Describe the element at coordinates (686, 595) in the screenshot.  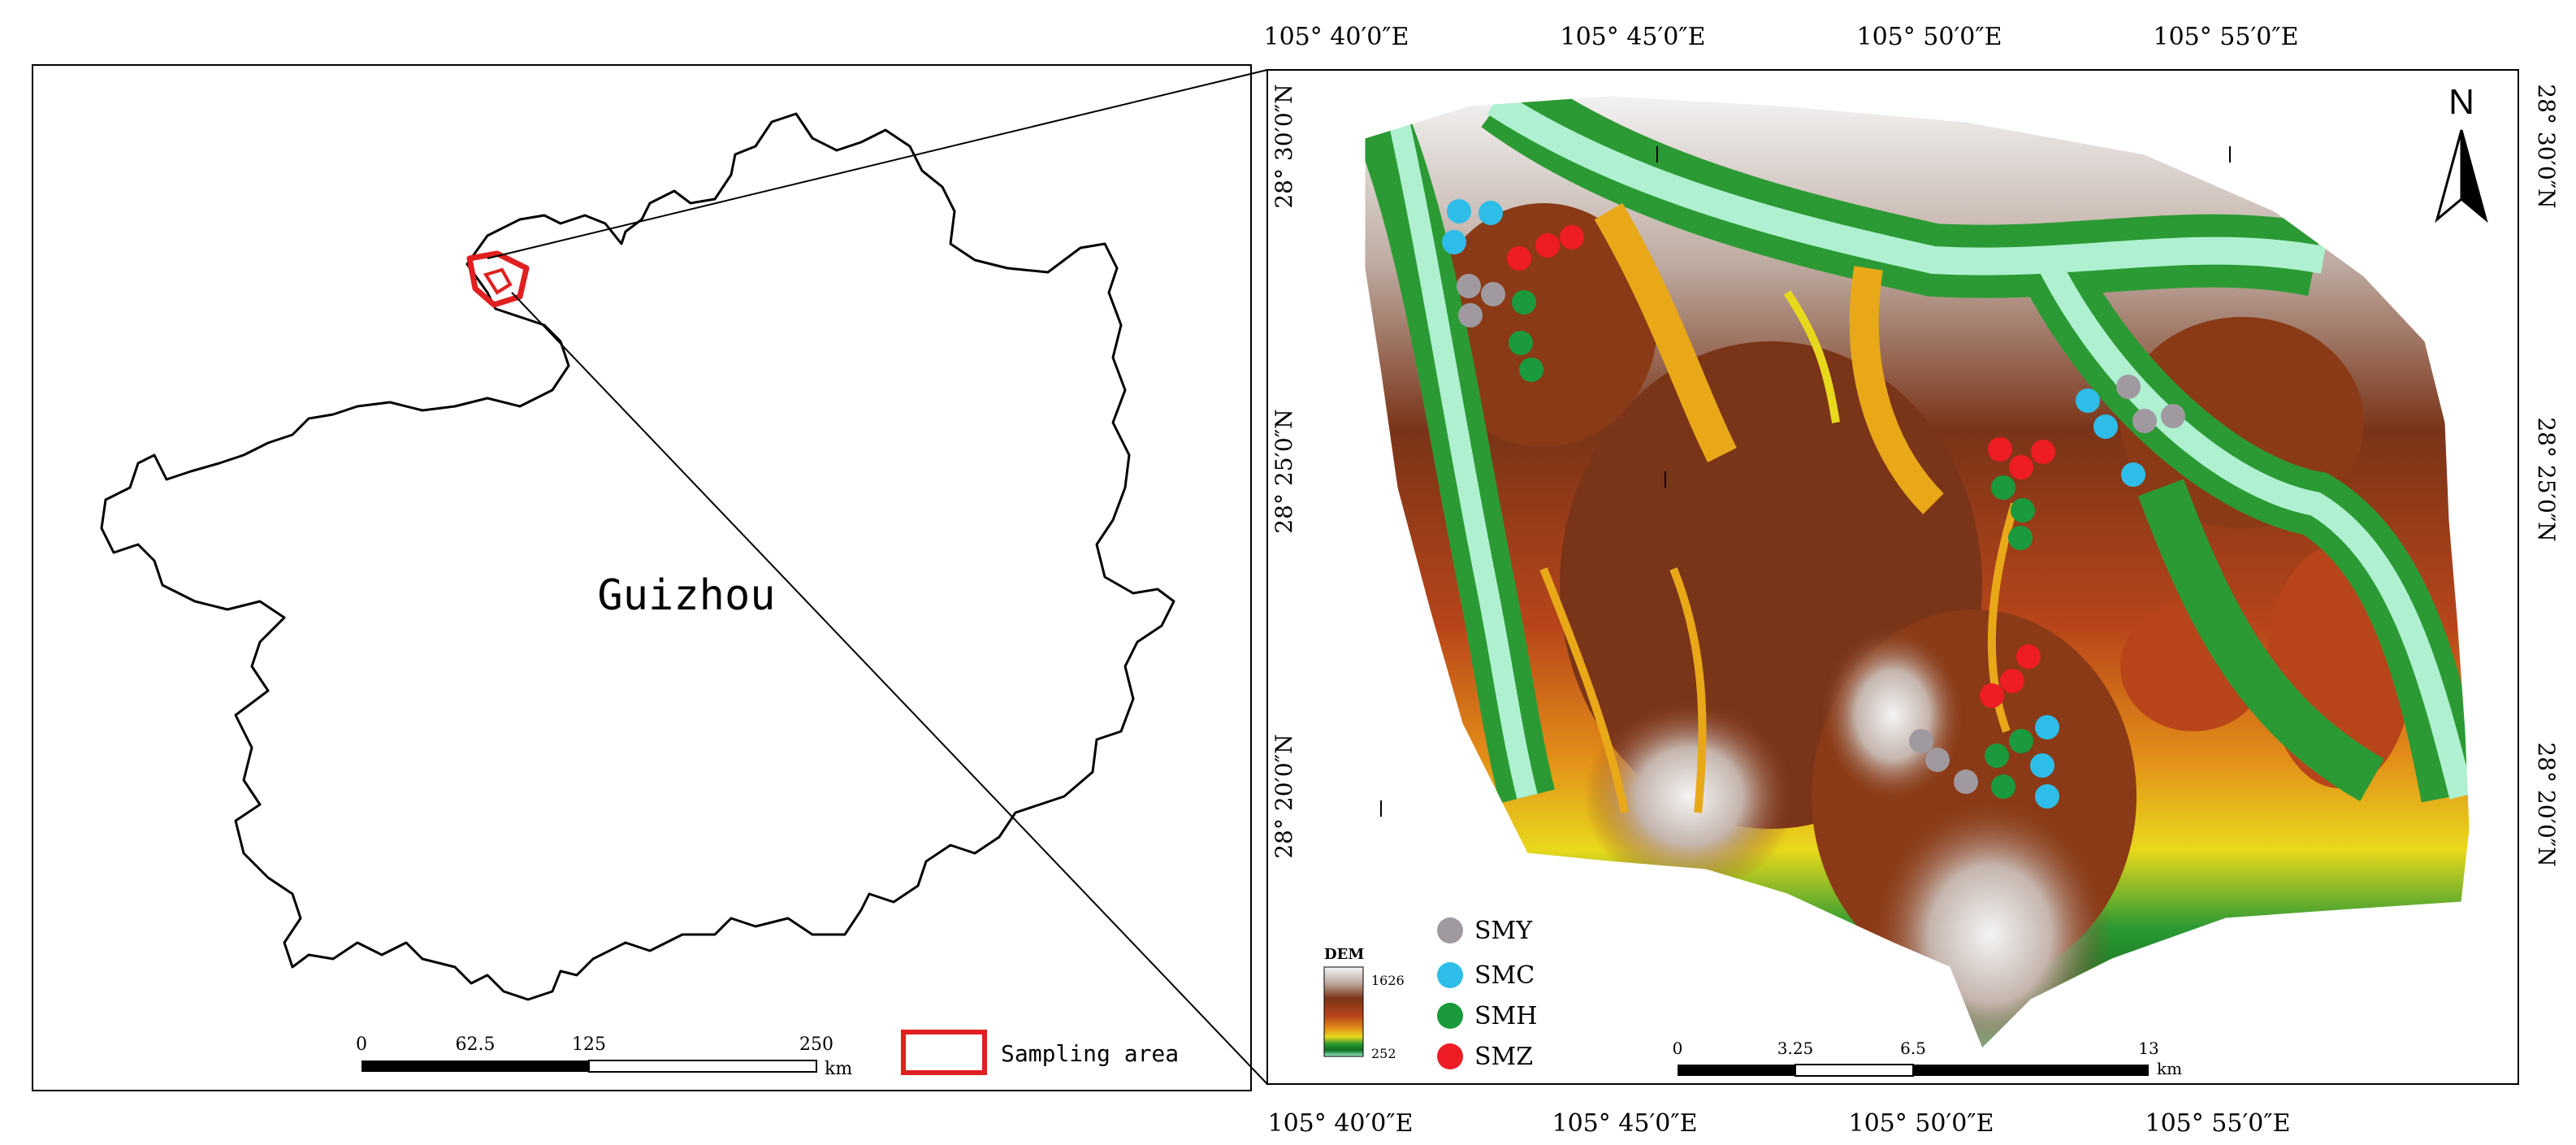
I see `region-label: Guizhou` at that location.